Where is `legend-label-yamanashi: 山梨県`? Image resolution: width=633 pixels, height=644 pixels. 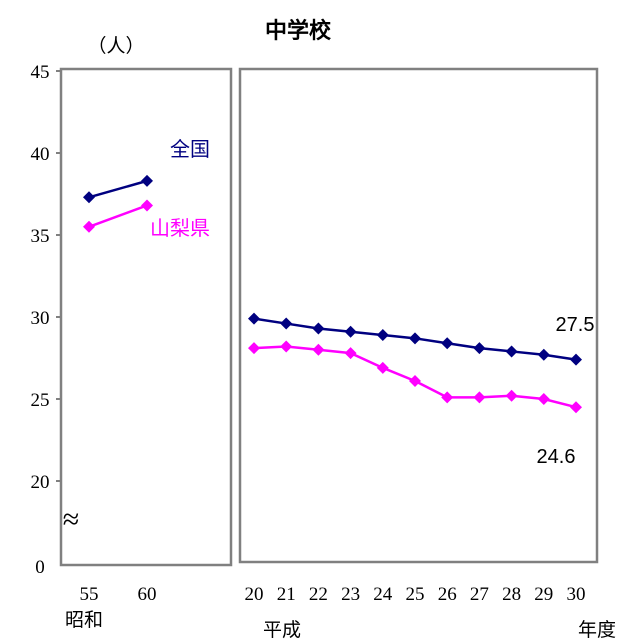
legend-label-yamanashi: 山梨県 is located at coordinates (180, 228).